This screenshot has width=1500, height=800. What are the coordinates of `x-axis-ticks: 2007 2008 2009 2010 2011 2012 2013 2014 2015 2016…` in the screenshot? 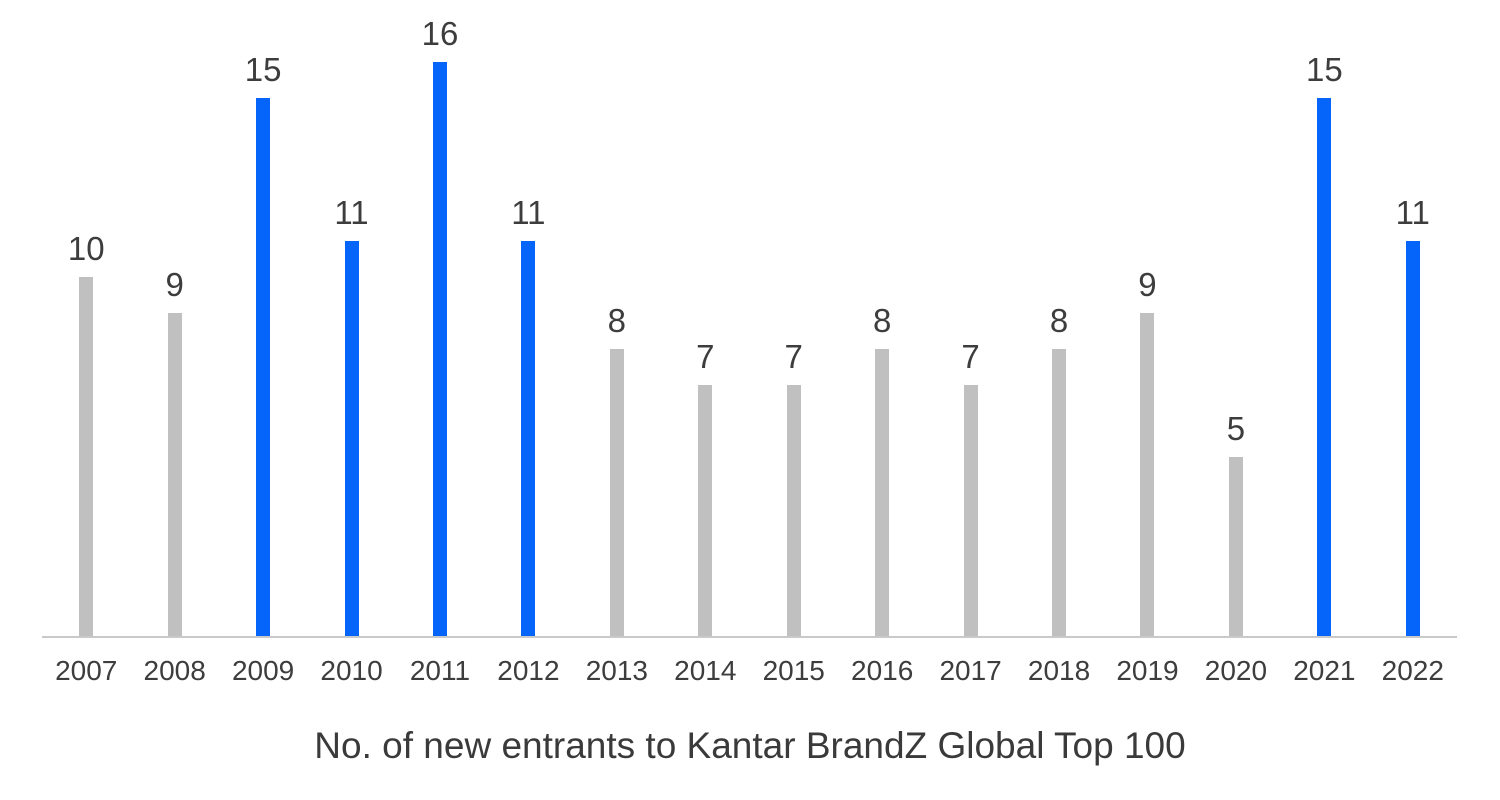 It's located at (749, 661).